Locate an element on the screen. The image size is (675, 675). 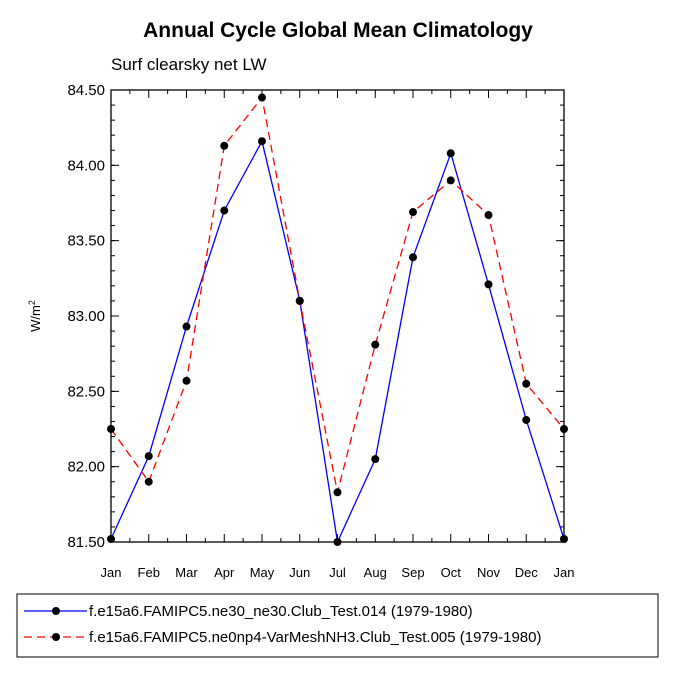
x-tick-label: Feb is located at coordinates (149, 572).